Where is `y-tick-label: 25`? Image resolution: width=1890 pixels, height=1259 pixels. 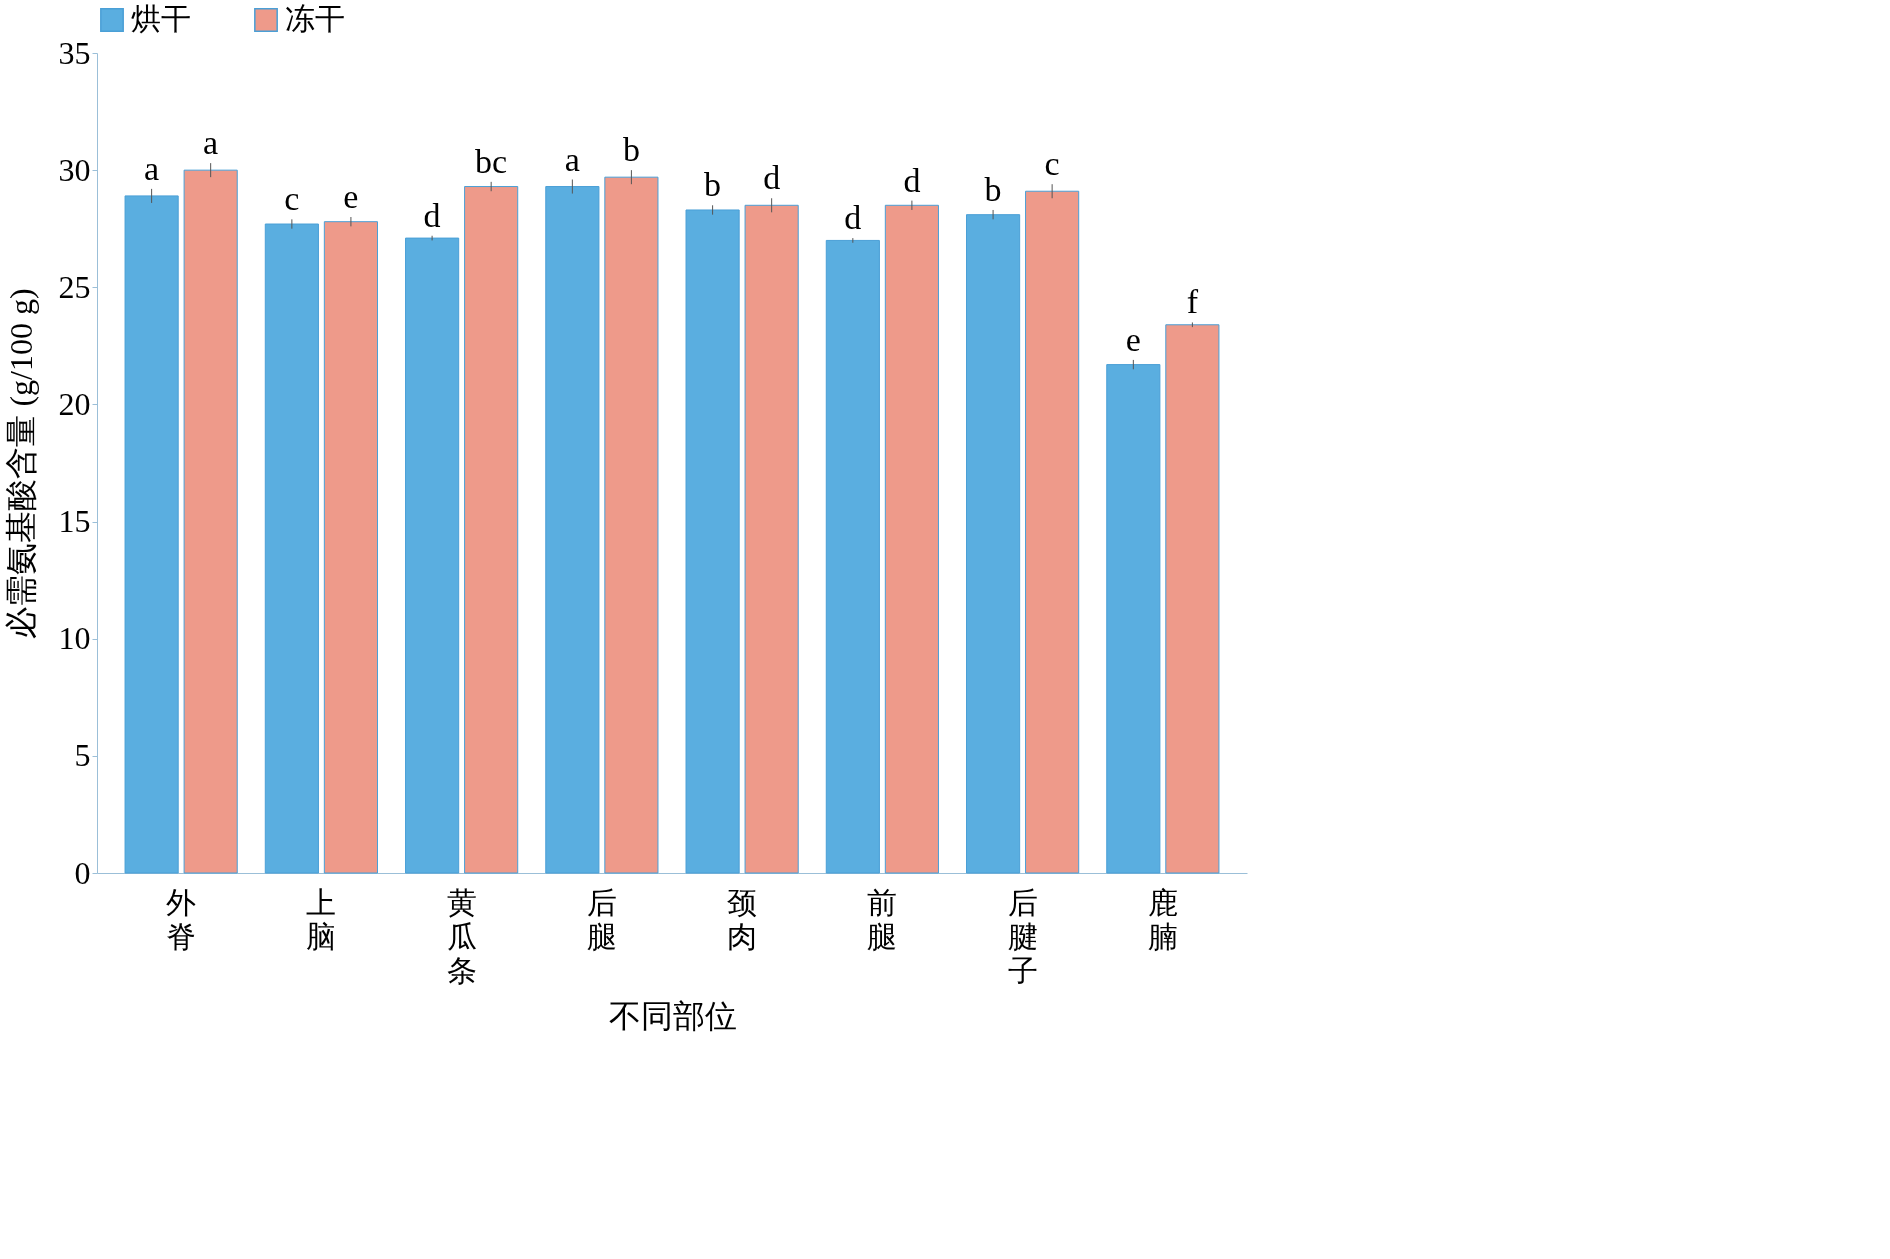 y-tick-label: 25 is located at coordinates (74, 286).